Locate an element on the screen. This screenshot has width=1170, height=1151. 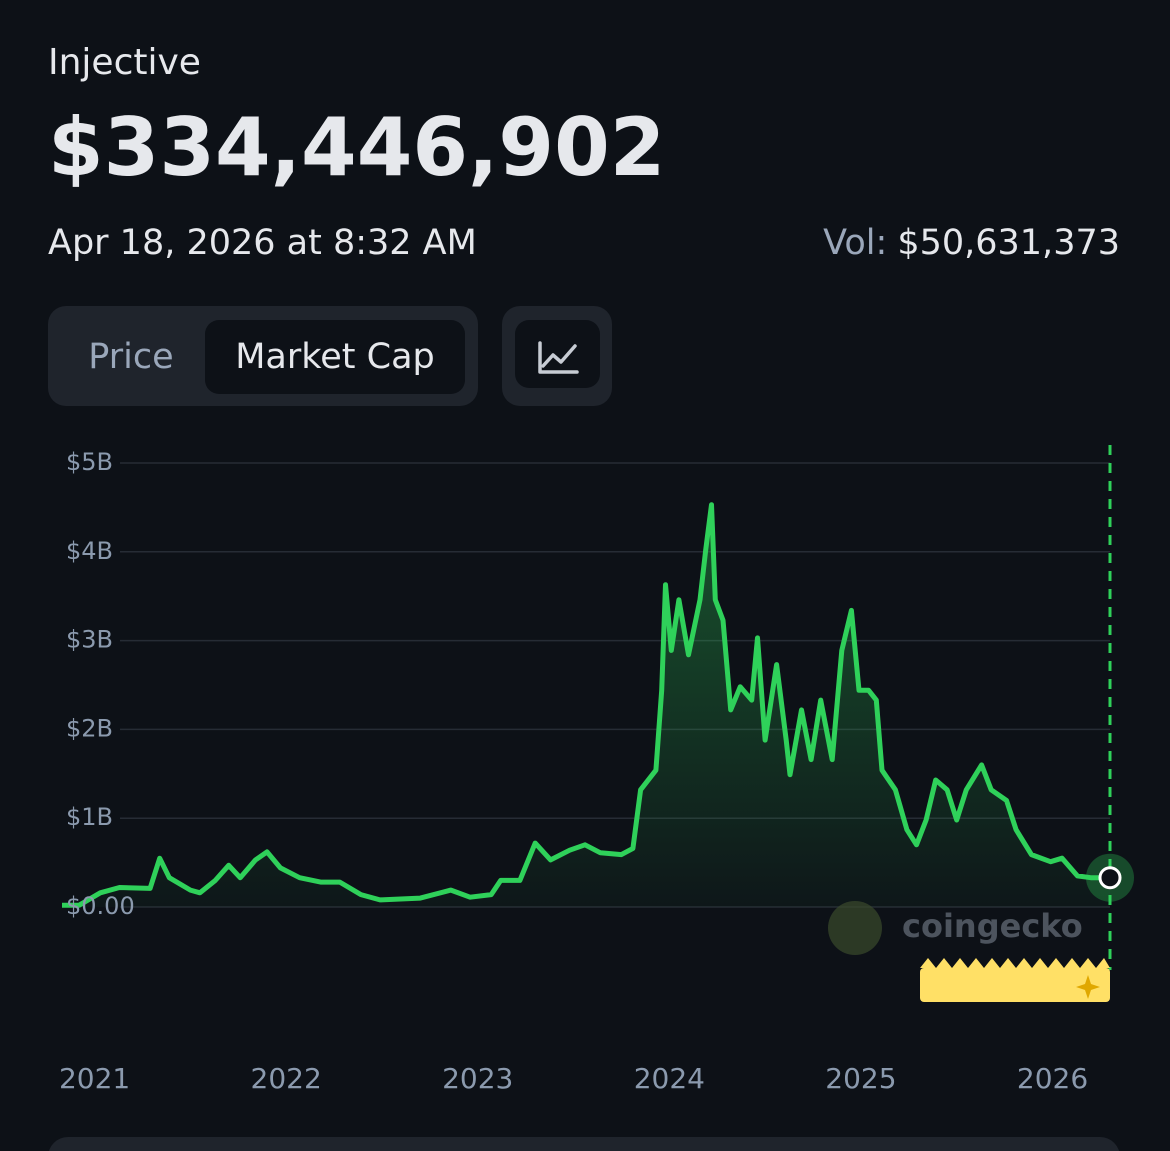
coin-name: Injective is located at coordinates (124, 62).